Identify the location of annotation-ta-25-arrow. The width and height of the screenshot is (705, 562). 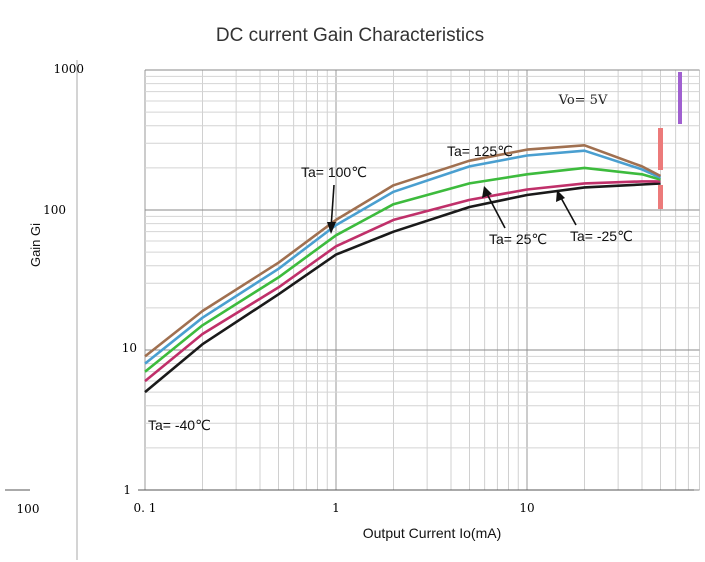
(495, 210).